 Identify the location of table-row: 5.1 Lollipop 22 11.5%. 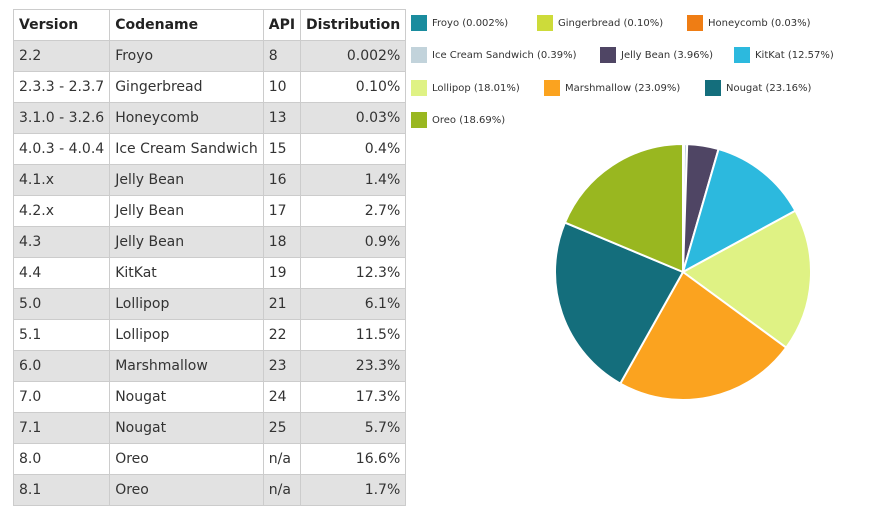
(209, 335).